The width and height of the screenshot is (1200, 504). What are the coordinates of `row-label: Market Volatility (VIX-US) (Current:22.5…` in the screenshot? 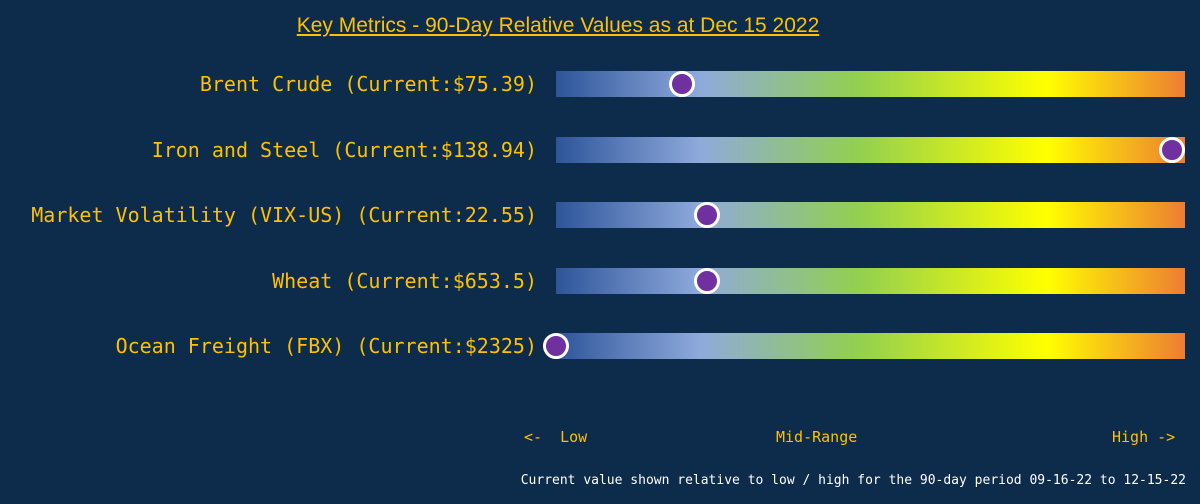 It's located at (284, 215).